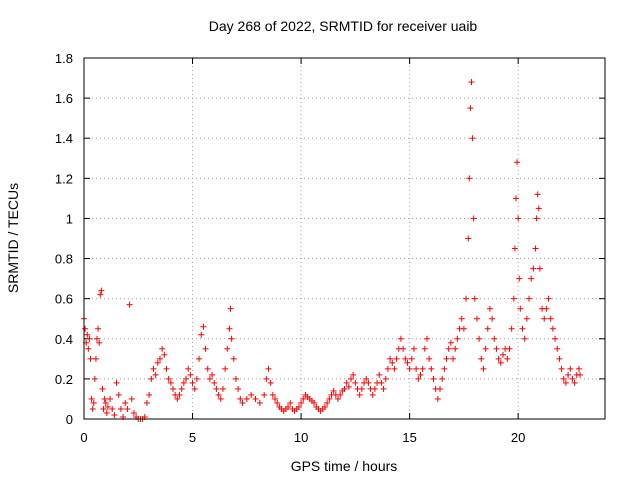 The image size is (640, 480). Describe the element at coordinates (344, 466) in the screenshot. I see `x-axis-label: GPS time / hours` at that location.